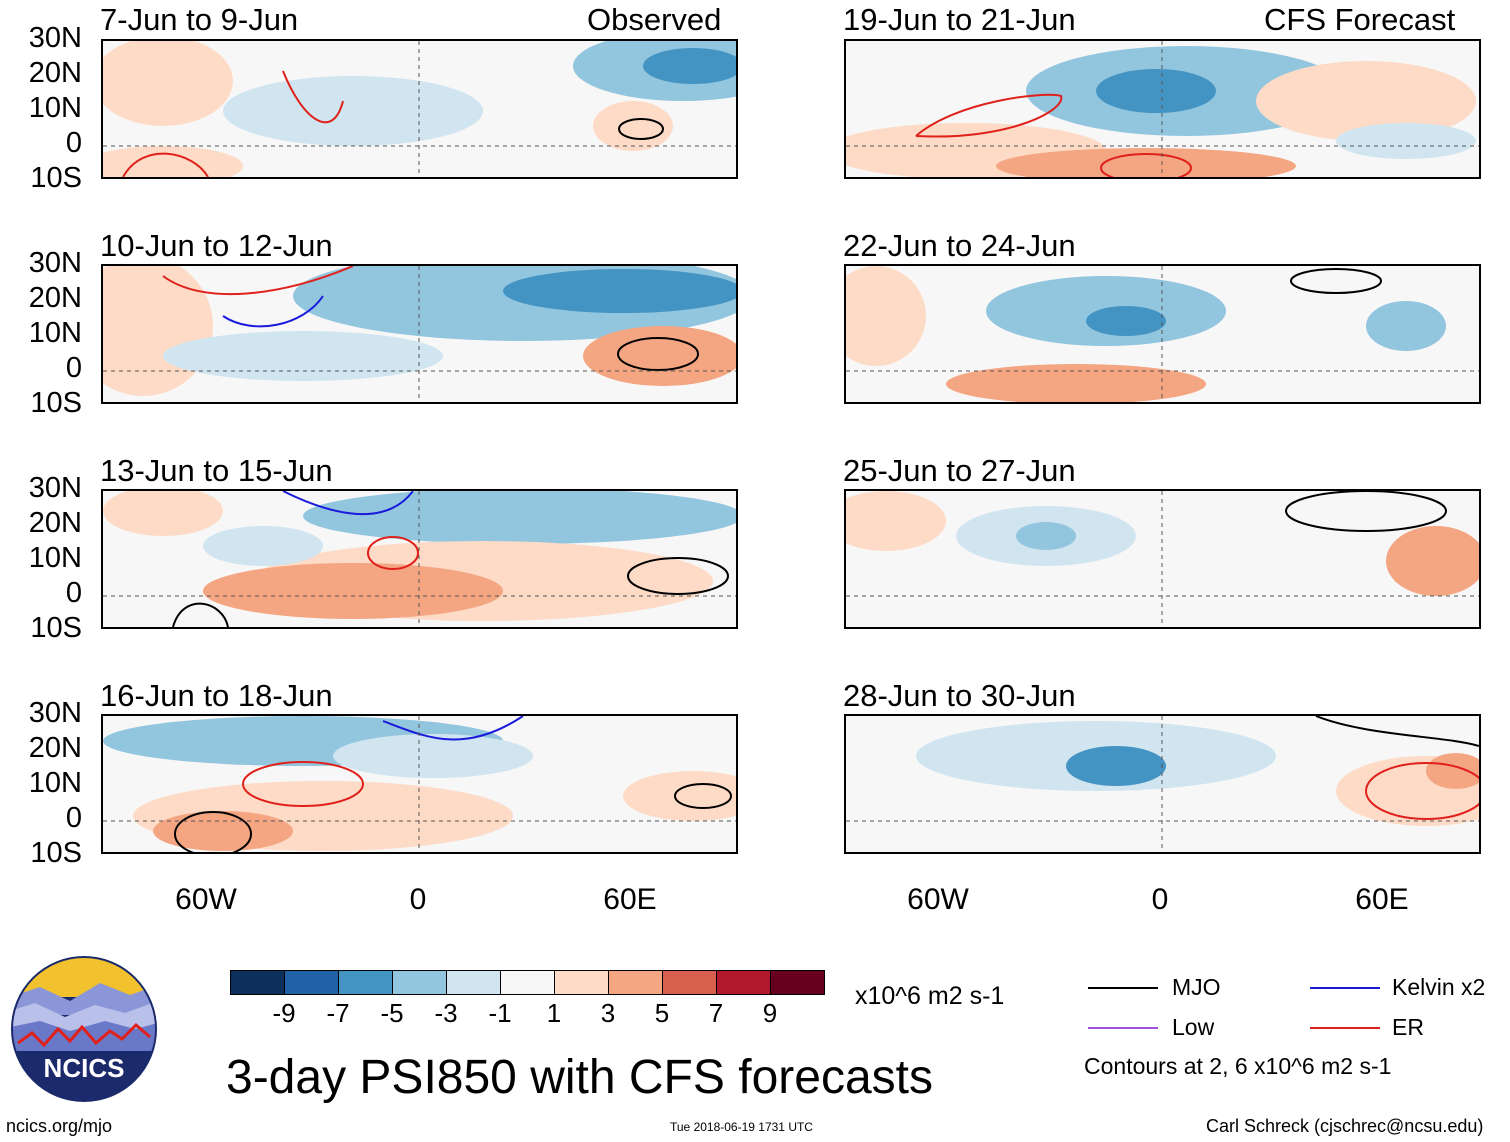  I want to click on observed-label: Observed, so click(654, 19).